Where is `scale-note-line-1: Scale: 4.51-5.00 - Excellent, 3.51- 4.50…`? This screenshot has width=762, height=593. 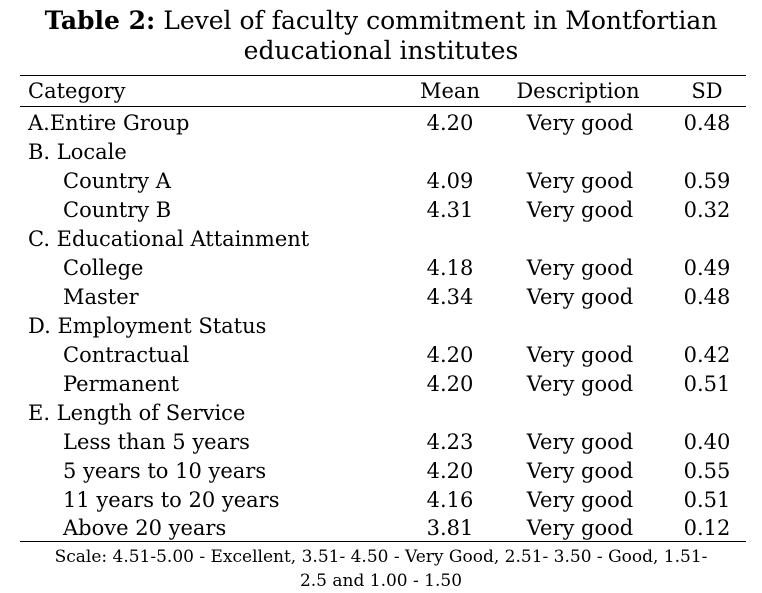
scale-note-line-1: Scale: 4.51-5.00 - Excellent, 3.51- 4.50… is located at coordinates (381, 557).